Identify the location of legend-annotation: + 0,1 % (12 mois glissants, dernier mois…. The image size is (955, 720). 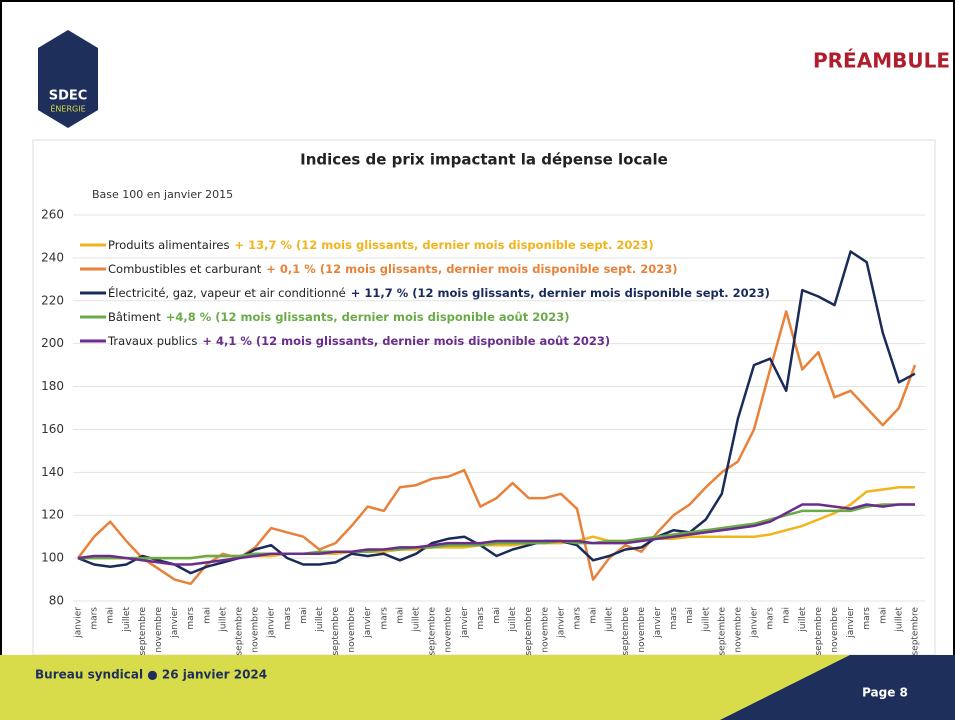
(471, 269).